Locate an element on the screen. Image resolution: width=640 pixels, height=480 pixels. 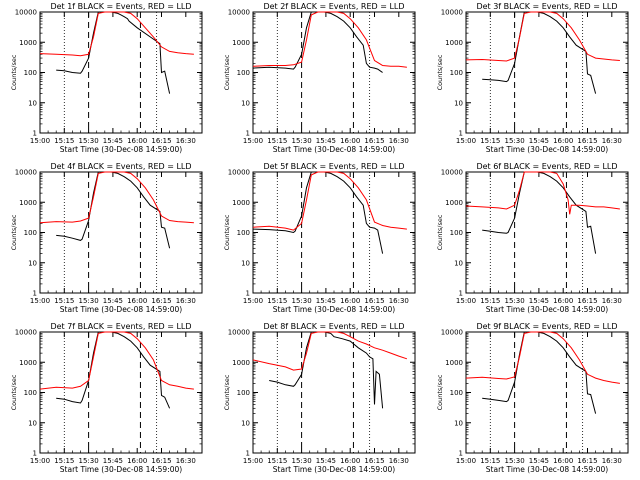
panel-title: Det 9f BLACK = Events, RED = LLD is located at coordinates (546, 326).